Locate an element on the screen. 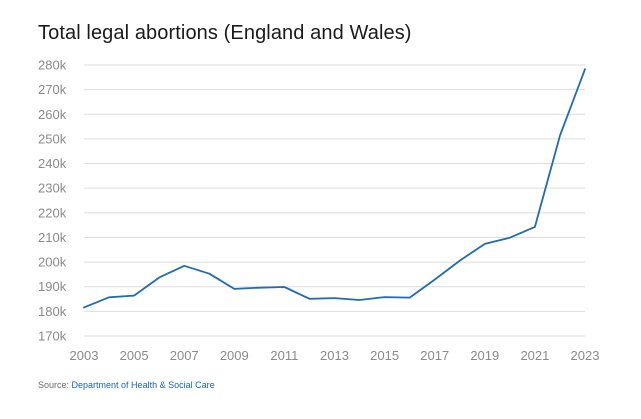 This screenshot has width=641, height=419. x-tick-label: 2009 is located at coordinates (234, 355).